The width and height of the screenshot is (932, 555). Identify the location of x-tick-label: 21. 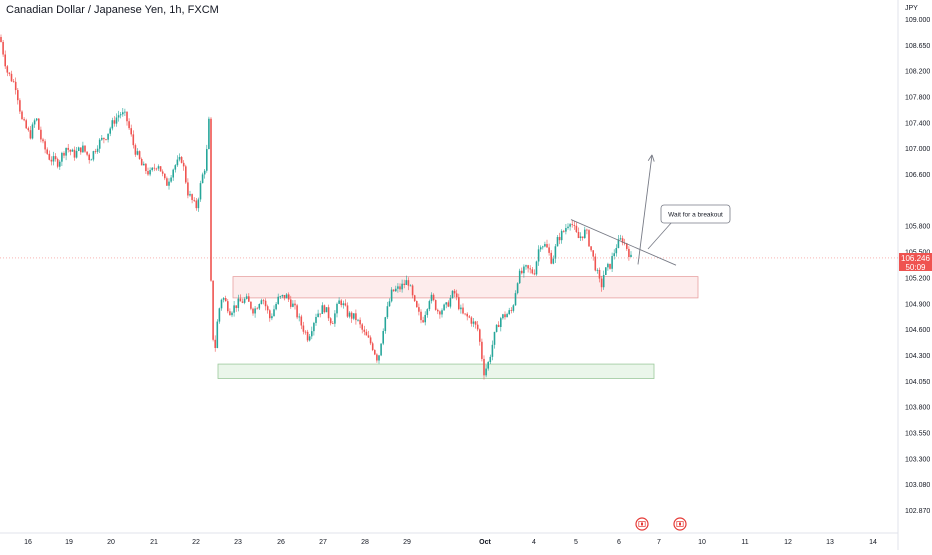
(154, 542).